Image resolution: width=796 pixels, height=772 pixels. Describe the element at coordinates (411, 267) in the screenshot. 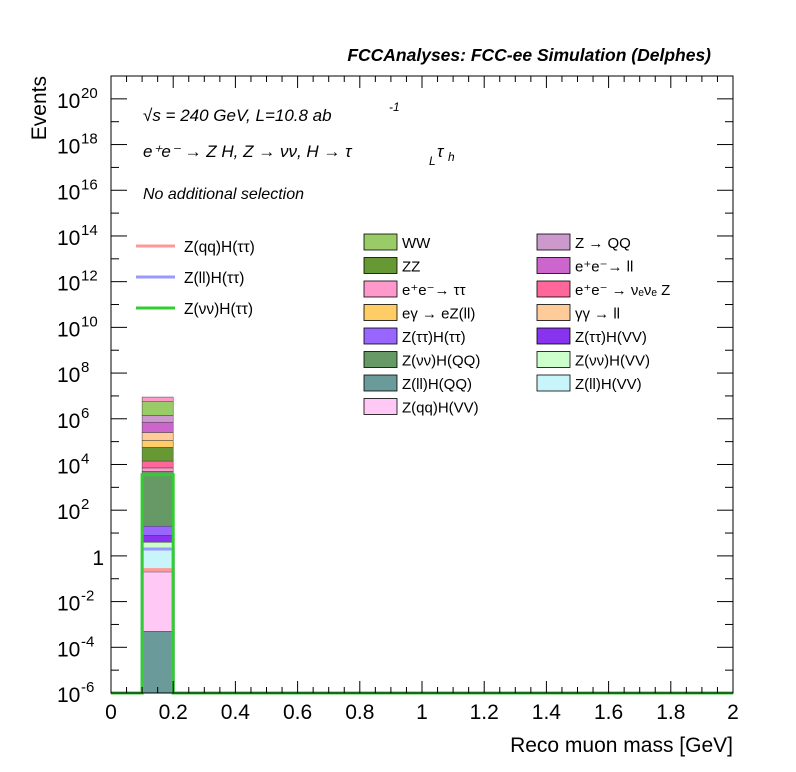

I see `legend-bkg-label: ZZ` at that location.